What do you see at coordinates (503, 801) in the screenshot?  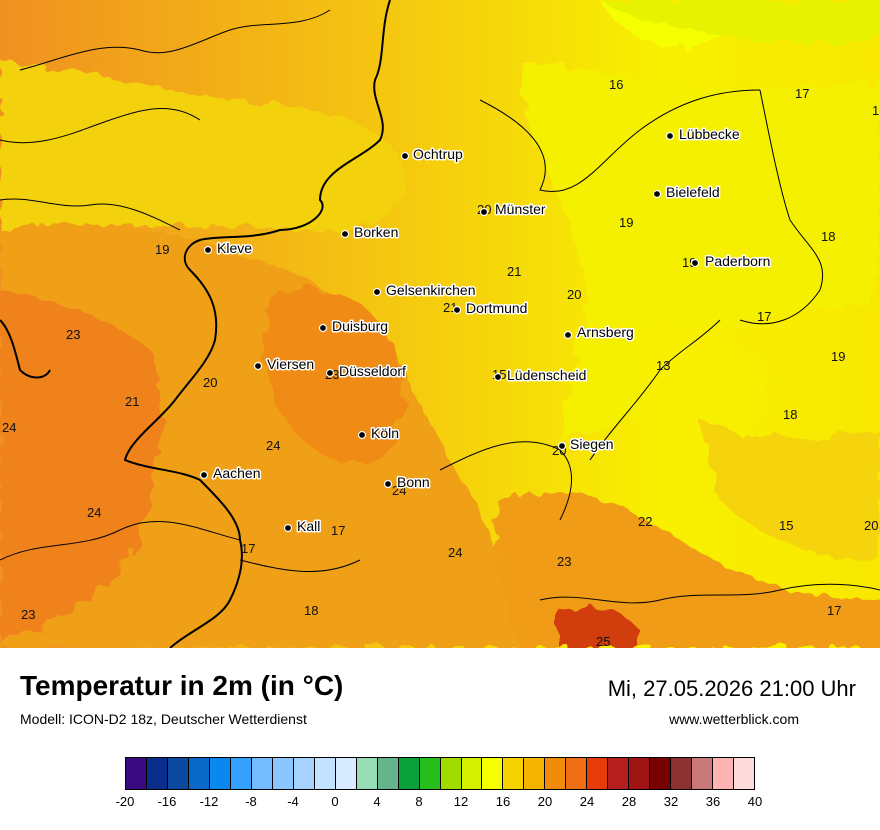 I see `legend-tick-label: 16` at bounding box center [503, 801].